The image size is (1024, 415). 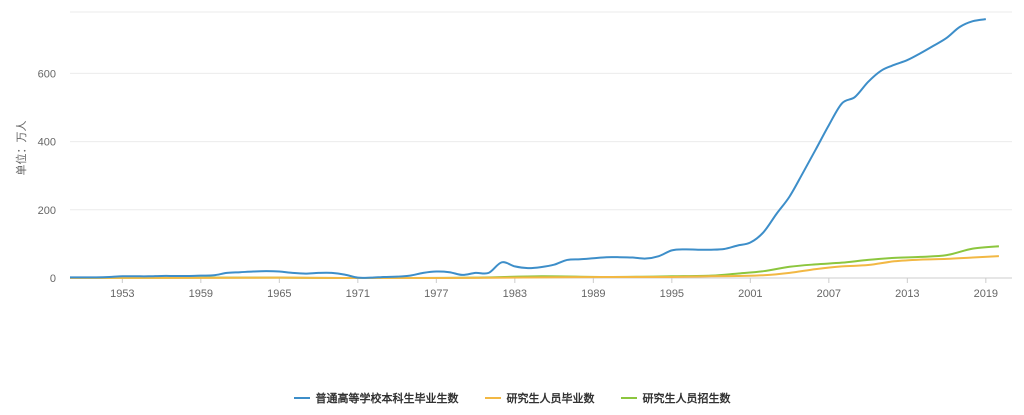 What do you see at coordinates (672, 294) in the screenshot?
I see `x-tick-label: 1995` at bounding box center [672, 294].